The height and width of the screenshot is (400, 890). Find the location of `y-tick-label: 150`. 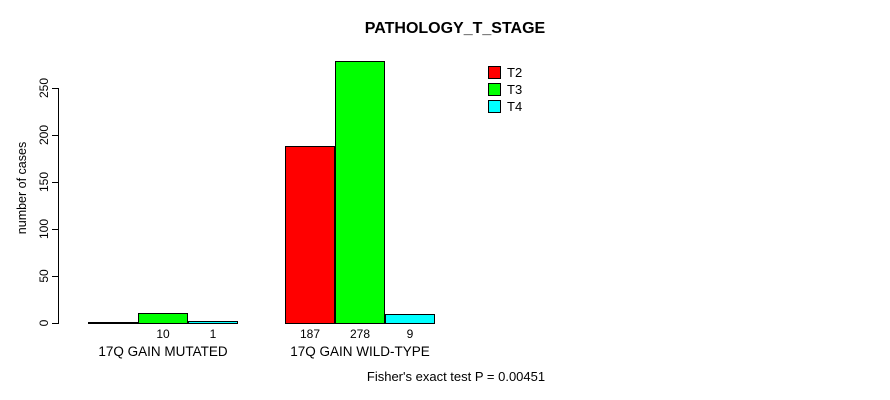

y-tick-label: 150 is located at coordinates (44, 182).